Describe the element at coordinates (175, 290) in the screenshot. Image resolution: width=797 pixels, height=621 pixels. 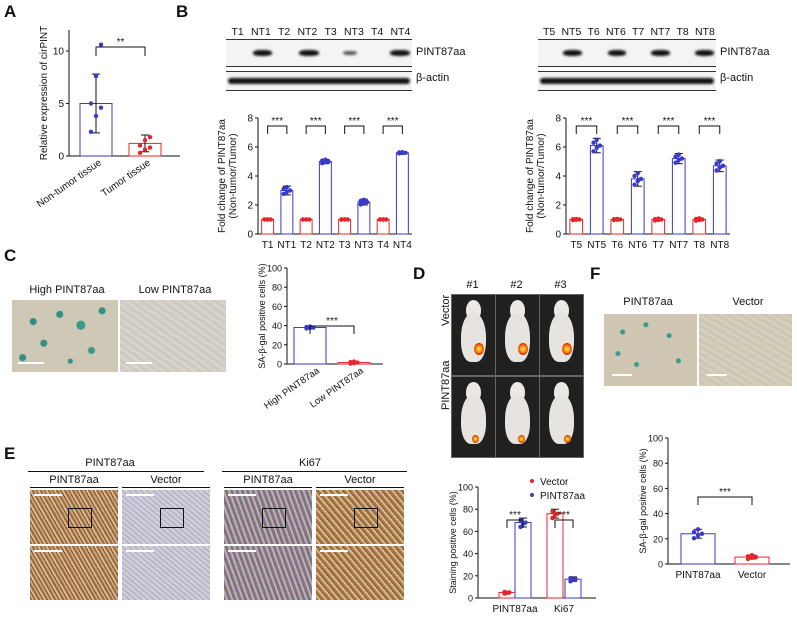
I see `c-low-title: Low PINT87aa` at that location.